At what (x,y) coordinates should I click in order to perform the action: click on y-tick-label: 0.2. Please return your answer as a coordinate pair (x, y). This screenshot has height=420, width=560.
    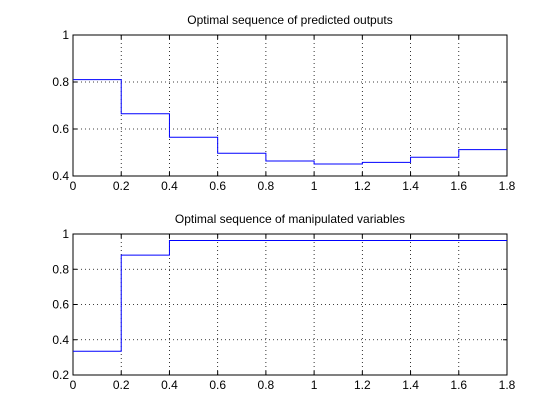
    Looking at the image, I should click on (60, 375).